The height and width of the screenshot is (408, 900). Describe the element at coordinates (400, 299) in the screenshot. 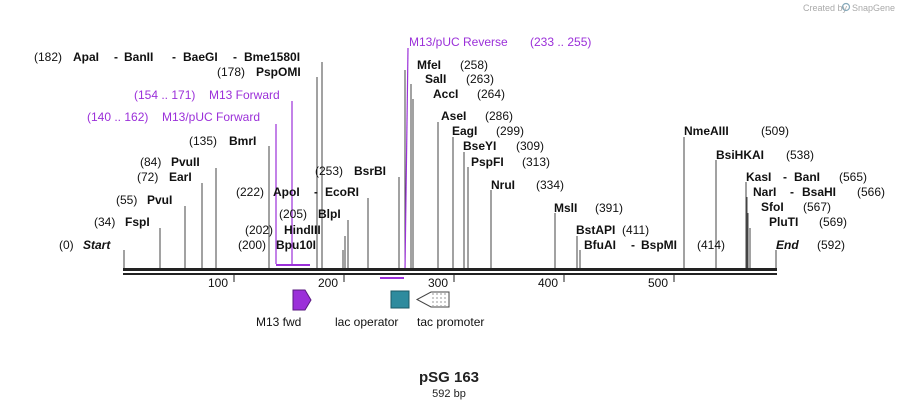

I see `lac-operator-feature-box-icon` at that location.